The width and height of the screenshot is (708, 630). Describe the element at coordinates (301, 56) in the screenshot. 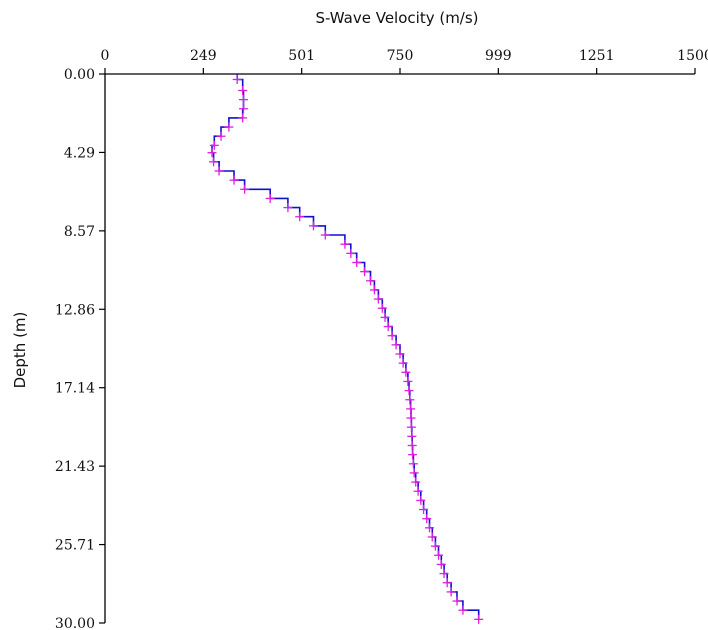

I see `x-tick-label: 501` at that location.